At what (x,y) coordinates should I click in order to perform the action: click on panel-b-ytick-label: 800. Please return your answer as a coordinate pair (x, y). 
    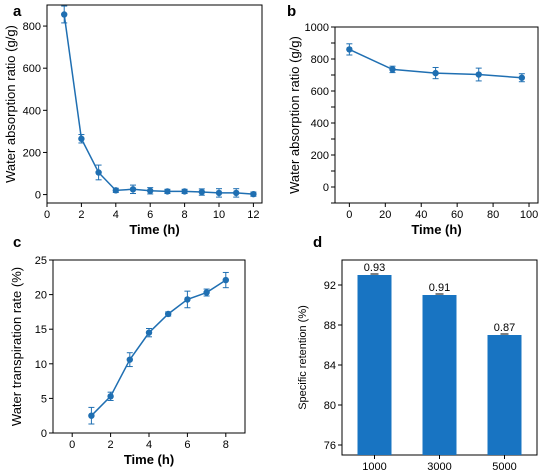
    Looking at the image, I should click on (320, 60).